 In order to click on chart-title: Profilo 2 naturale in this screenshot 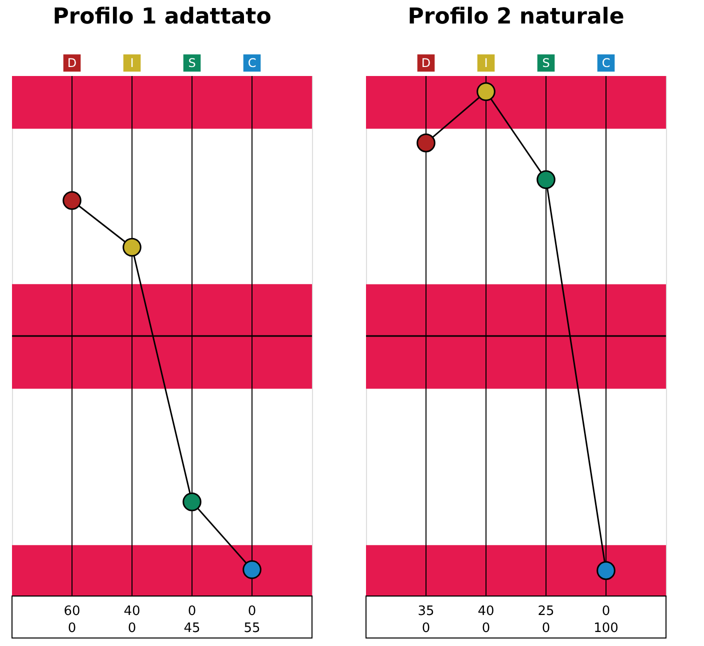, I will do `click(516, 17)`.